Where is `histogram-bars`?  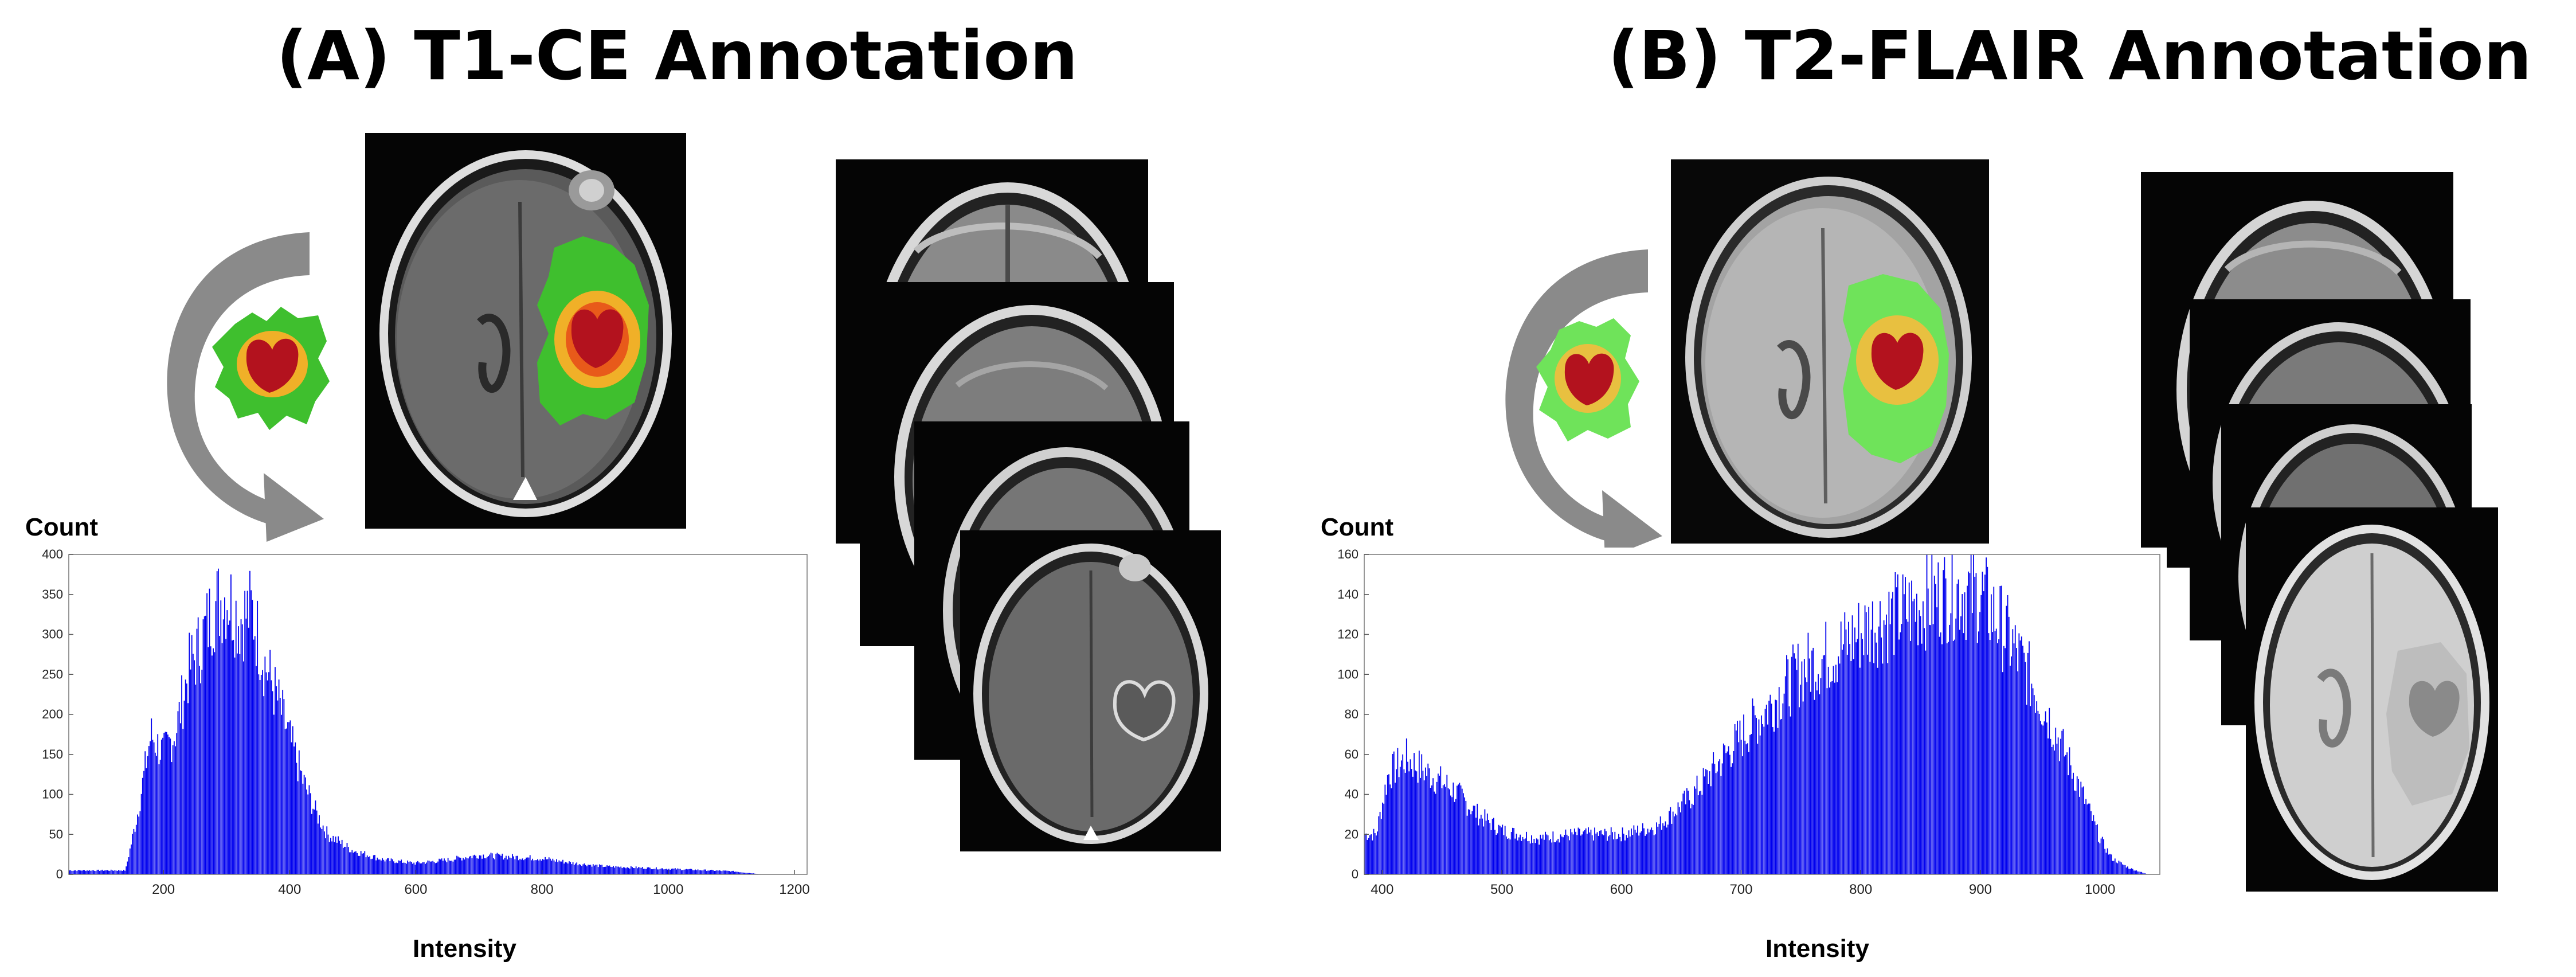
histogram-bars is located at coordinates (1756, 714).